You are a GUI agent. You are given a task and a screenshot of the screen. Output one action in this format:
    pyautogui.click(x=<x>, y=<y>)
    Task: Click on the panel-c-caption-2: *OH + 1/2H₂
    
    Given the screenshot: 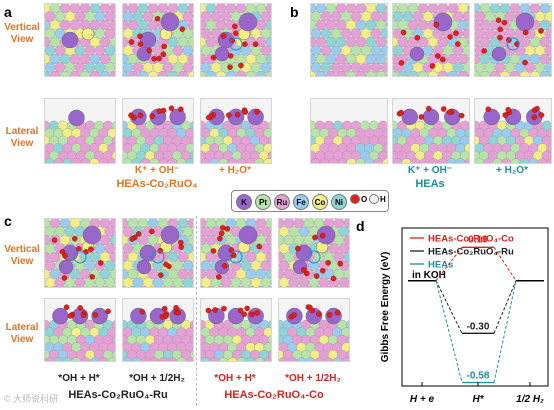 What is the action you would take?
    pyautogui.click(x=157, y=378)
    